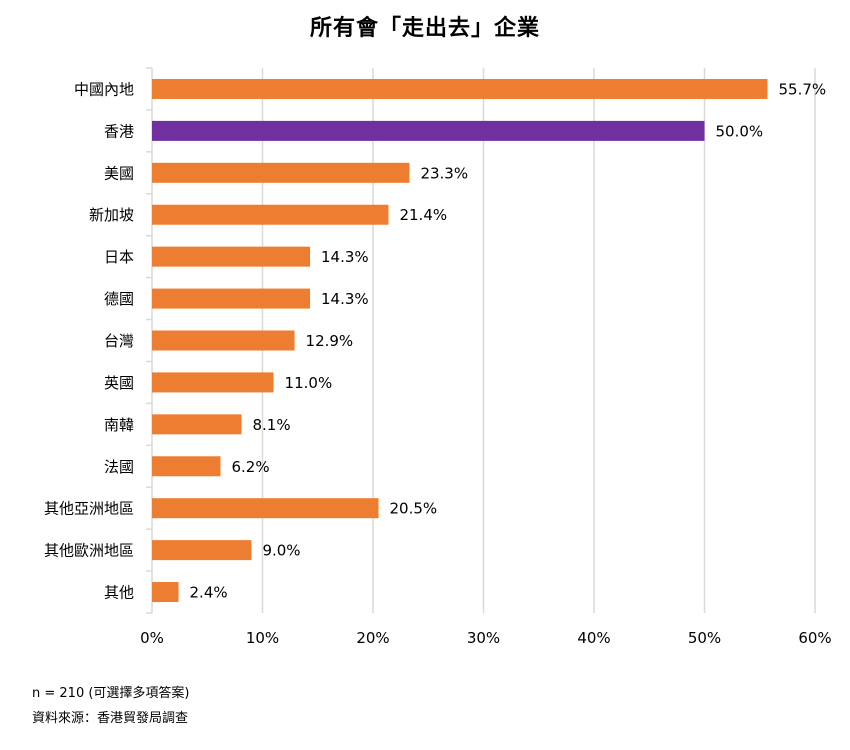  What do you see at coordinates (704, 638) in the screenshot?
I see `x-tick-label: 50%` at bounding box center [704, 638].